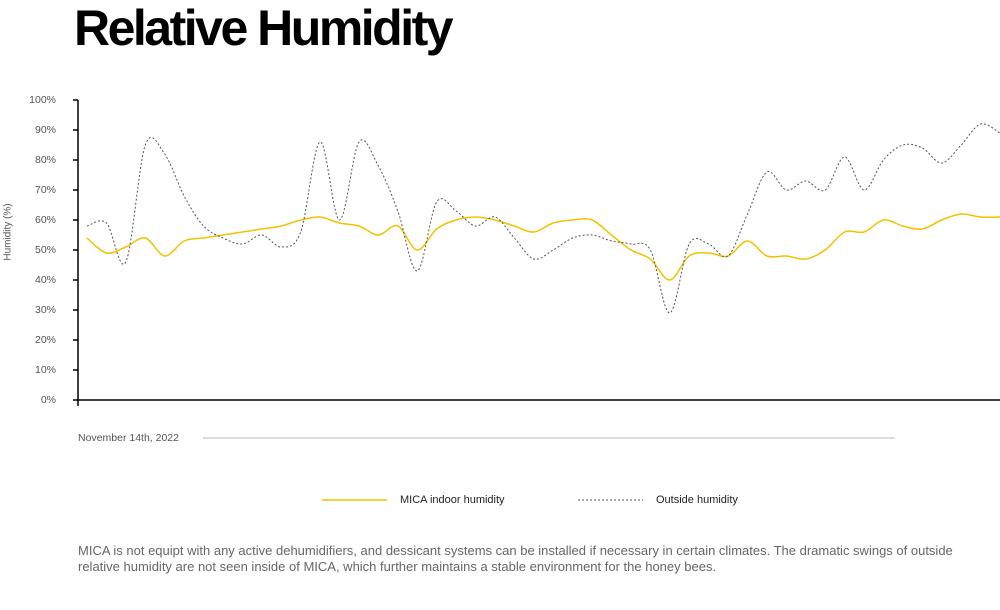 This screenshot has height=610, width=1000. What do you see at coordinates (45, 190) in the screenshot?
I see `y-tick-label: 70%` at bounding box center [45, 190].